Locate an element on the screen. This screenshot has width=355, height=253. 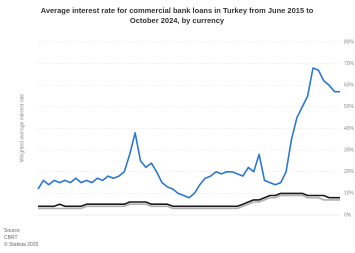
y-tick-label: 60% is located at coordinates (349, 86).